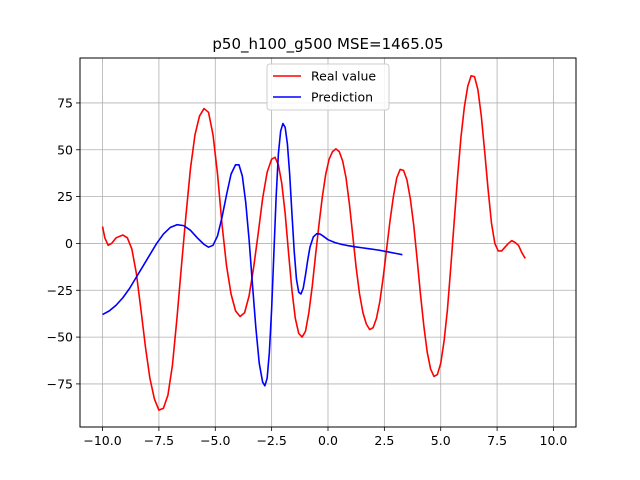 This screenshot has width=640, height=480. I want to click on y-tick-label: 50, so click(65, 149).